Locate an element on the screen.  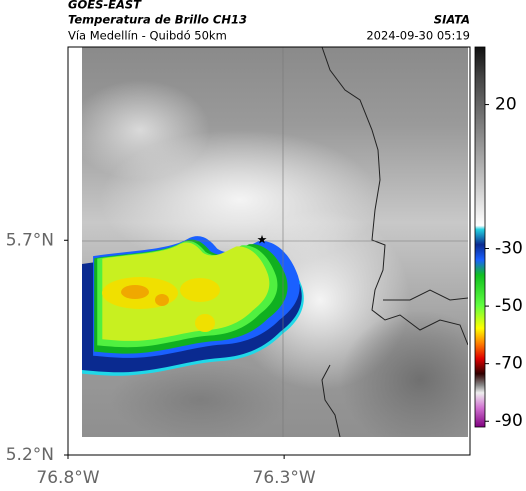
colorbar-tick-label: -30 is located at coordinates (509, 249).